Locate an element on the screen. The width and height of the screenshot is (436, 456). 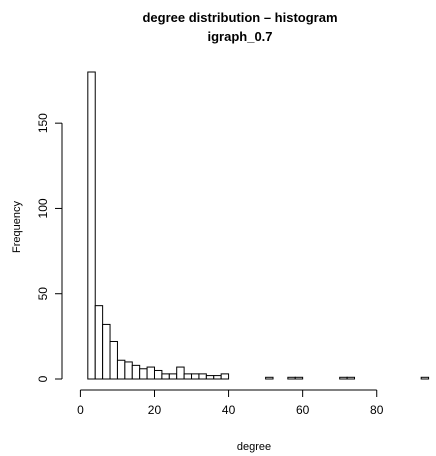
x-tick-label: 80 is located at coordinates (377, 410).